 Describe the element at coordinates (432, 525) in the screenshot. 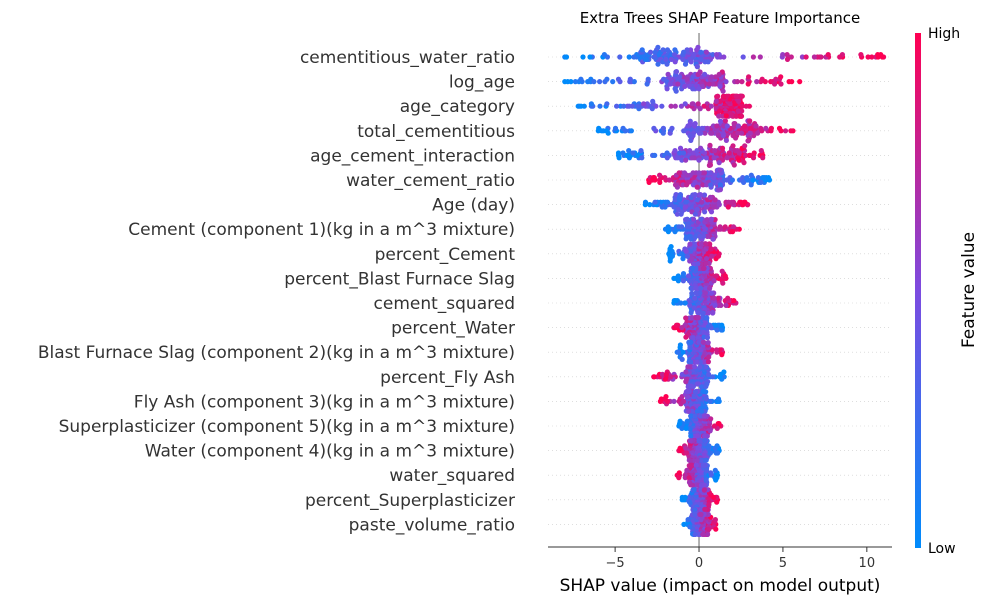

I see `feature-label: paste_volume_ratio` at that location.